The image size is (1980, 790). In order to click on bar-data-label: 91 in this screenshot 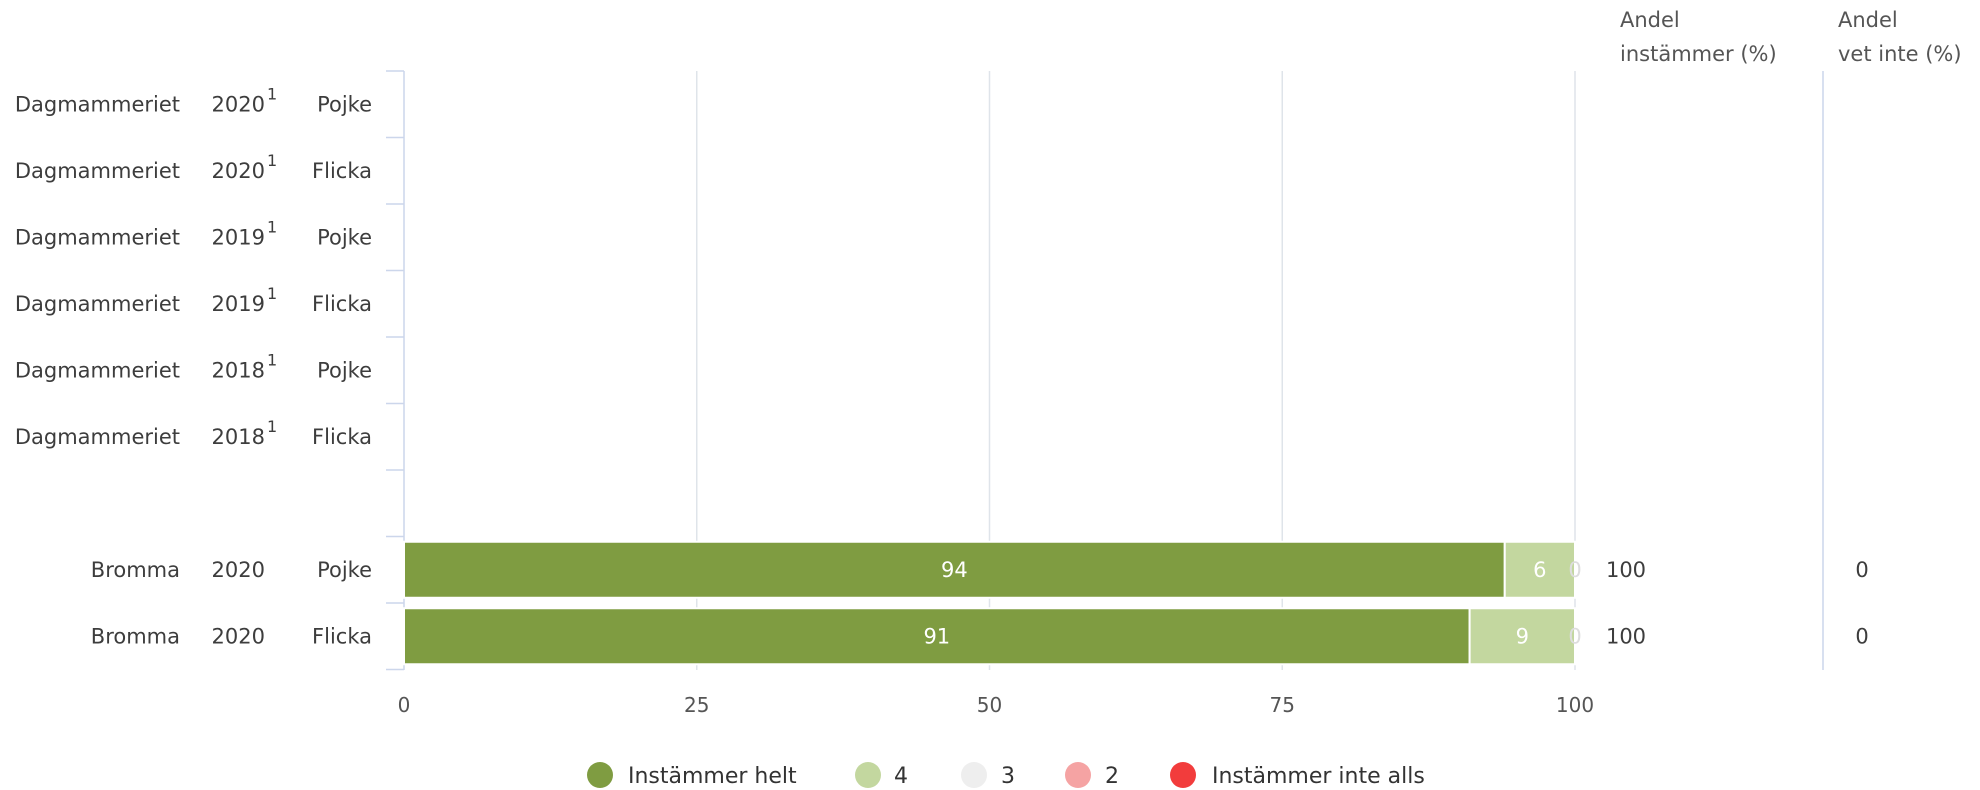, I will do `click(936, 636)`.